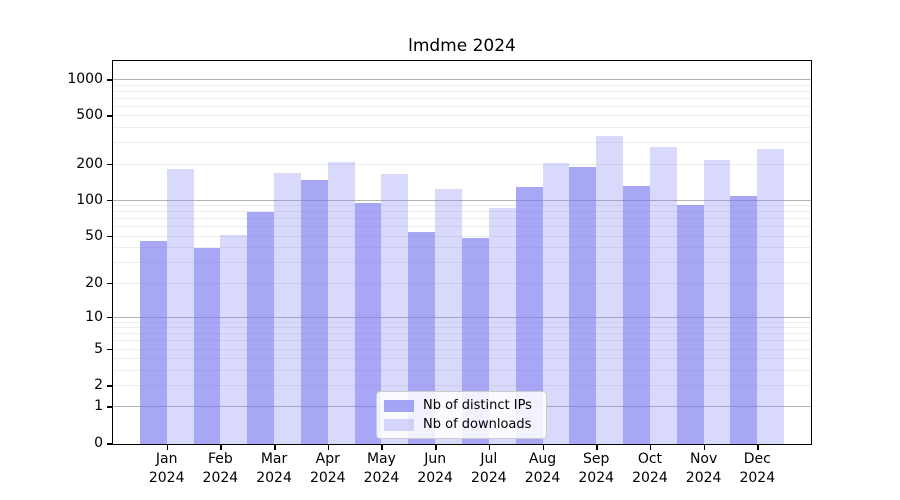  What do you see at coordinates (261, 327) in the screenshot?
I see `bar-distinct-ips-mar` at bounding box center [261, 327].